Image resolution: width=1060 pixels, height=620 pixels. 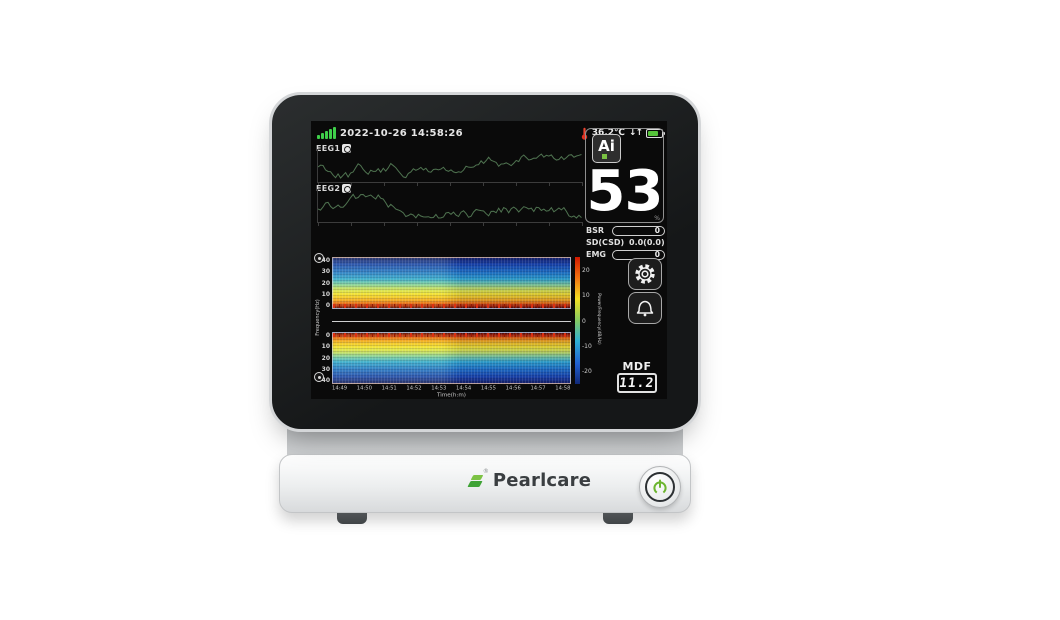 I want to click on eeg2-label-text: EEG2, so click(x=328, y=188).